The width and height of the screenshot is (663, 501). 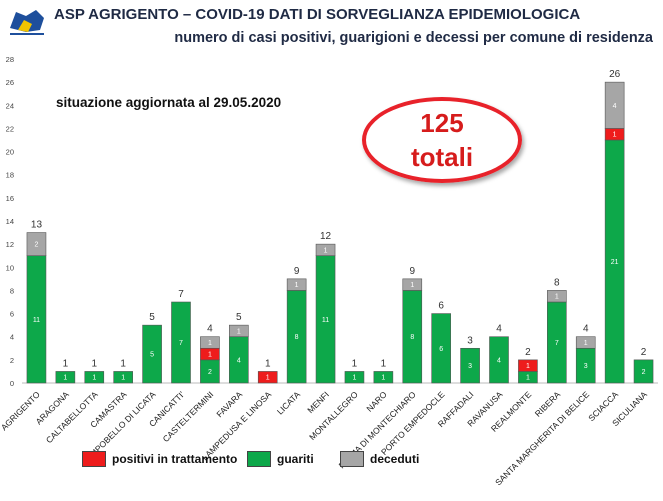 I want to click on bar-total-label: 6, so click(x=441, y=306).